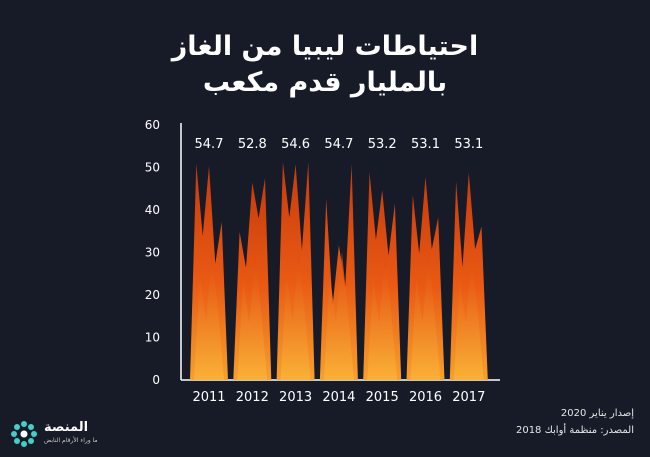 The height and width of the screenshot is (457, 650). What do you see at coordinates (382, 397) in the screenshot?
I see `x-tick-label: 2015` at bounding box center [382, 397].